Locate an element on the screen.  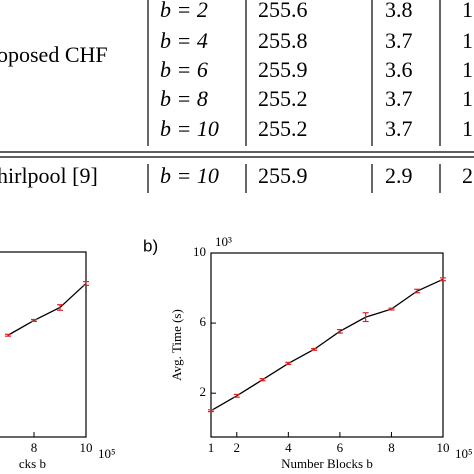
table-cell: 2.9 is located at coordinates (399, 175).